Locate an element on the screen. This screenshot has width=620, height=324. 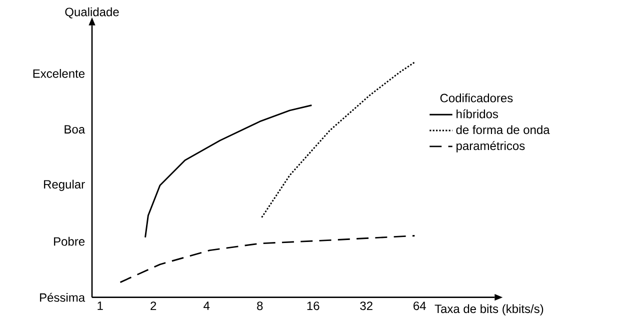
x-tick-label: 16 is located at coordinates (313, 306).